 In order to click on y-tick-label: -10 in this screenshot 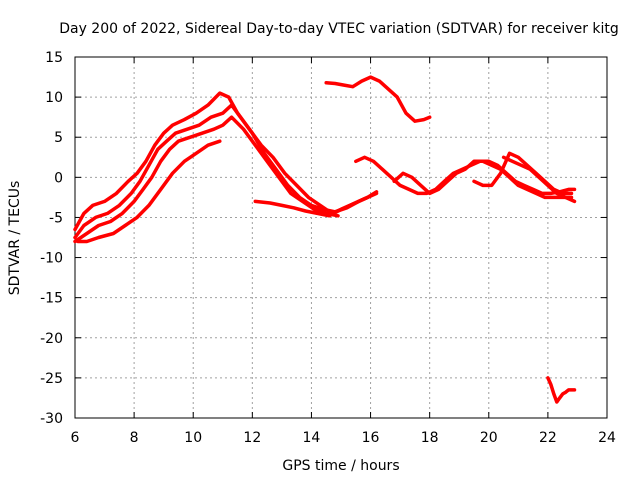, I will do `click(51, 259)`.